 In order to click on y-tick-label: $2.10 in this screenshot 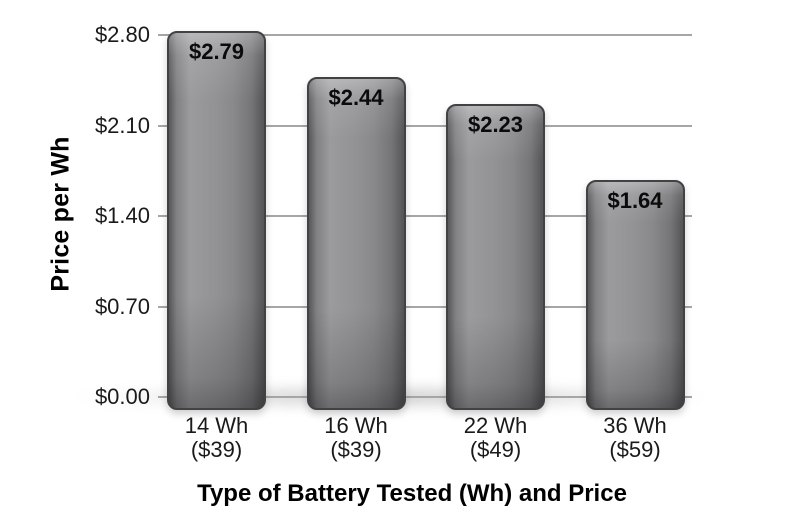, I will do `click(122, 125)`.